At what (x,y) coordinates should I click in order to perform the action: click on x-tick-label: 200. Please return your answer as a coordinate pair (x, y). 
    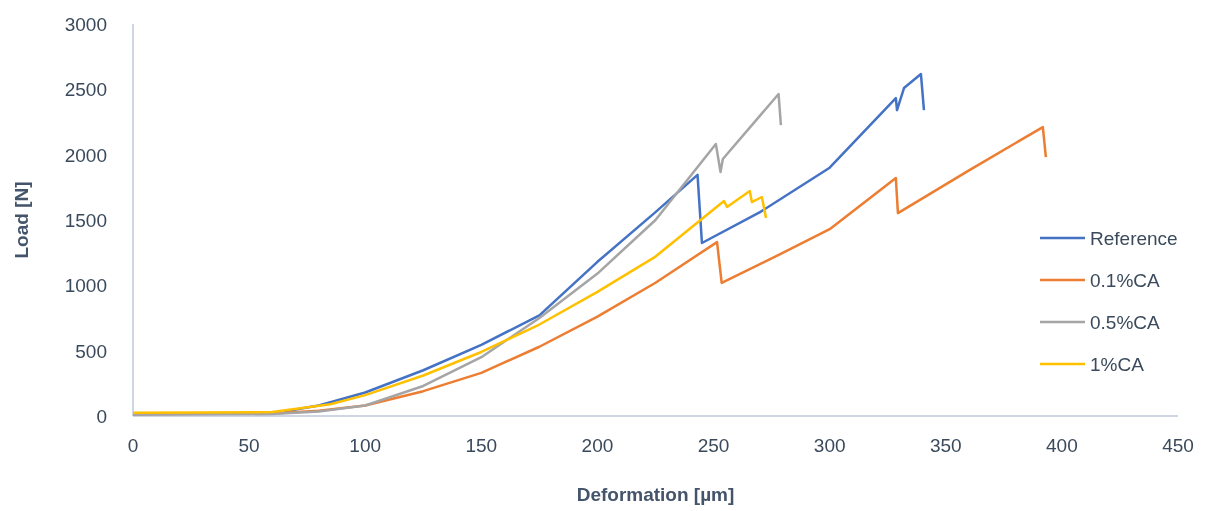
    Looking at the image, I should click on (597, 445).